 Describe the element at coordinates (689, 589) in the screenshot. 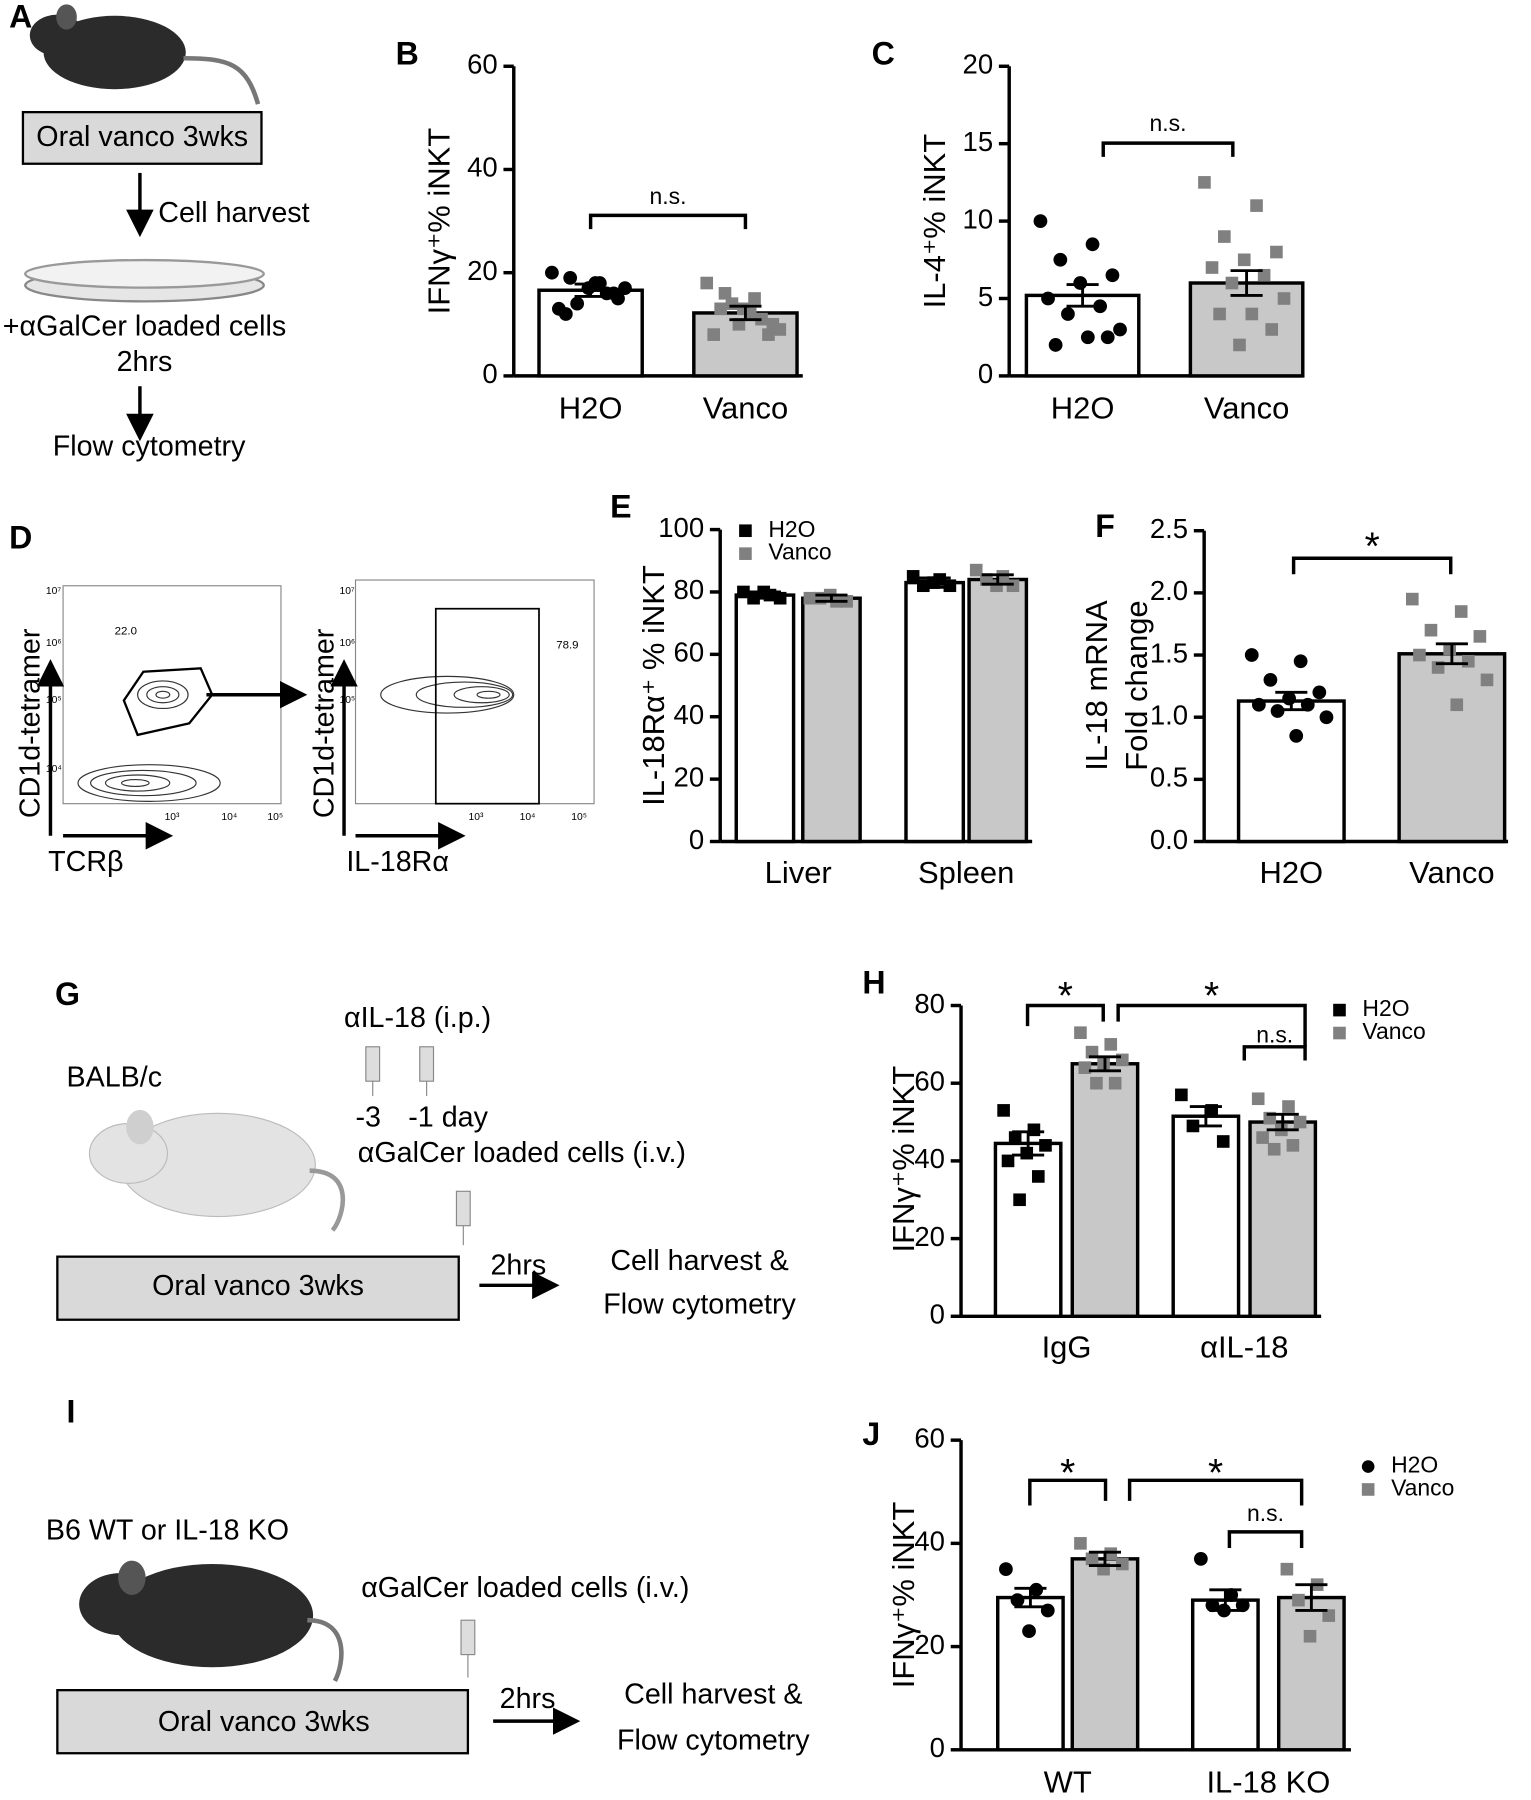

I see `y-tick-label: 80` at that location.